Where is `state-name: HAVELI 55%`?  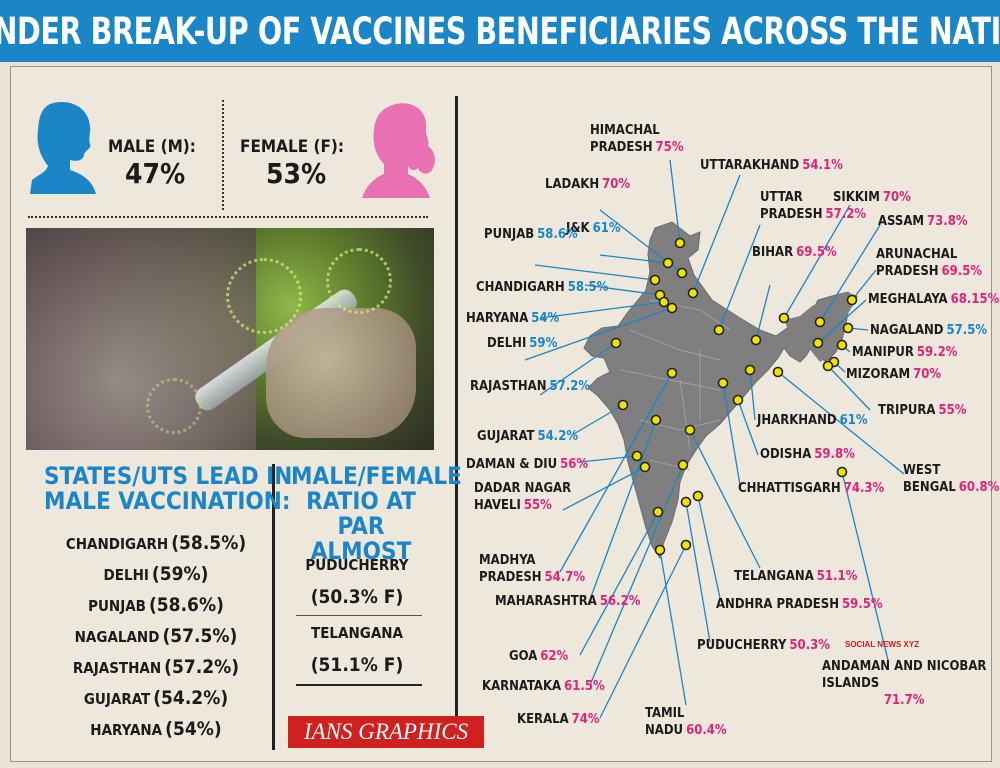 state-name: HAVELI 55% is located at coordinates (513, 505).